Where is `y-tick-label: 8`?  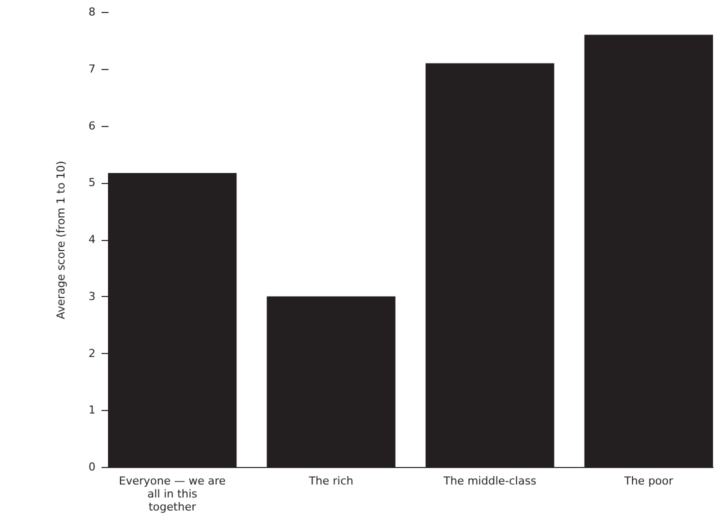 y-tick-label: 8 is located at coordinates (92, 12).